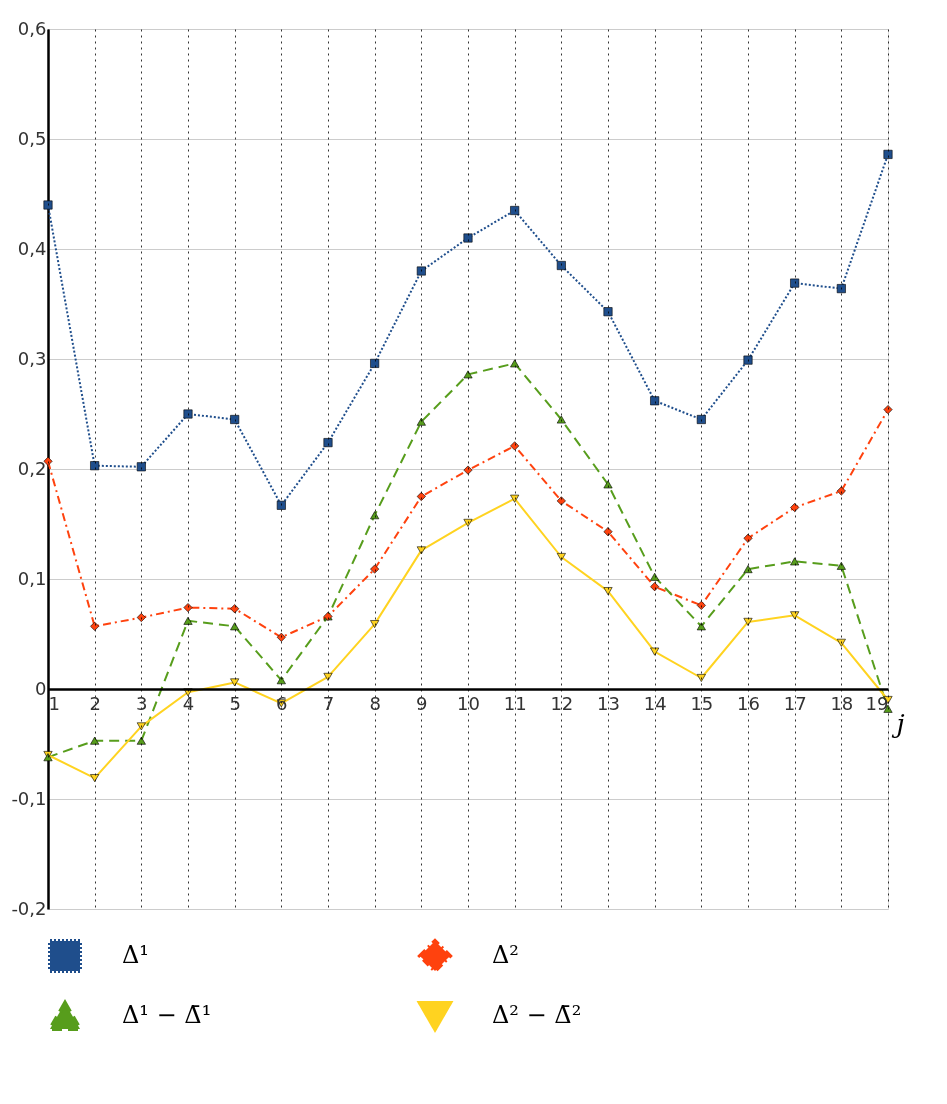  What do you see at coordinates (795, 703) in the screenshot?
I see `x-tick-label: 17` at bounding box center [795, 703].